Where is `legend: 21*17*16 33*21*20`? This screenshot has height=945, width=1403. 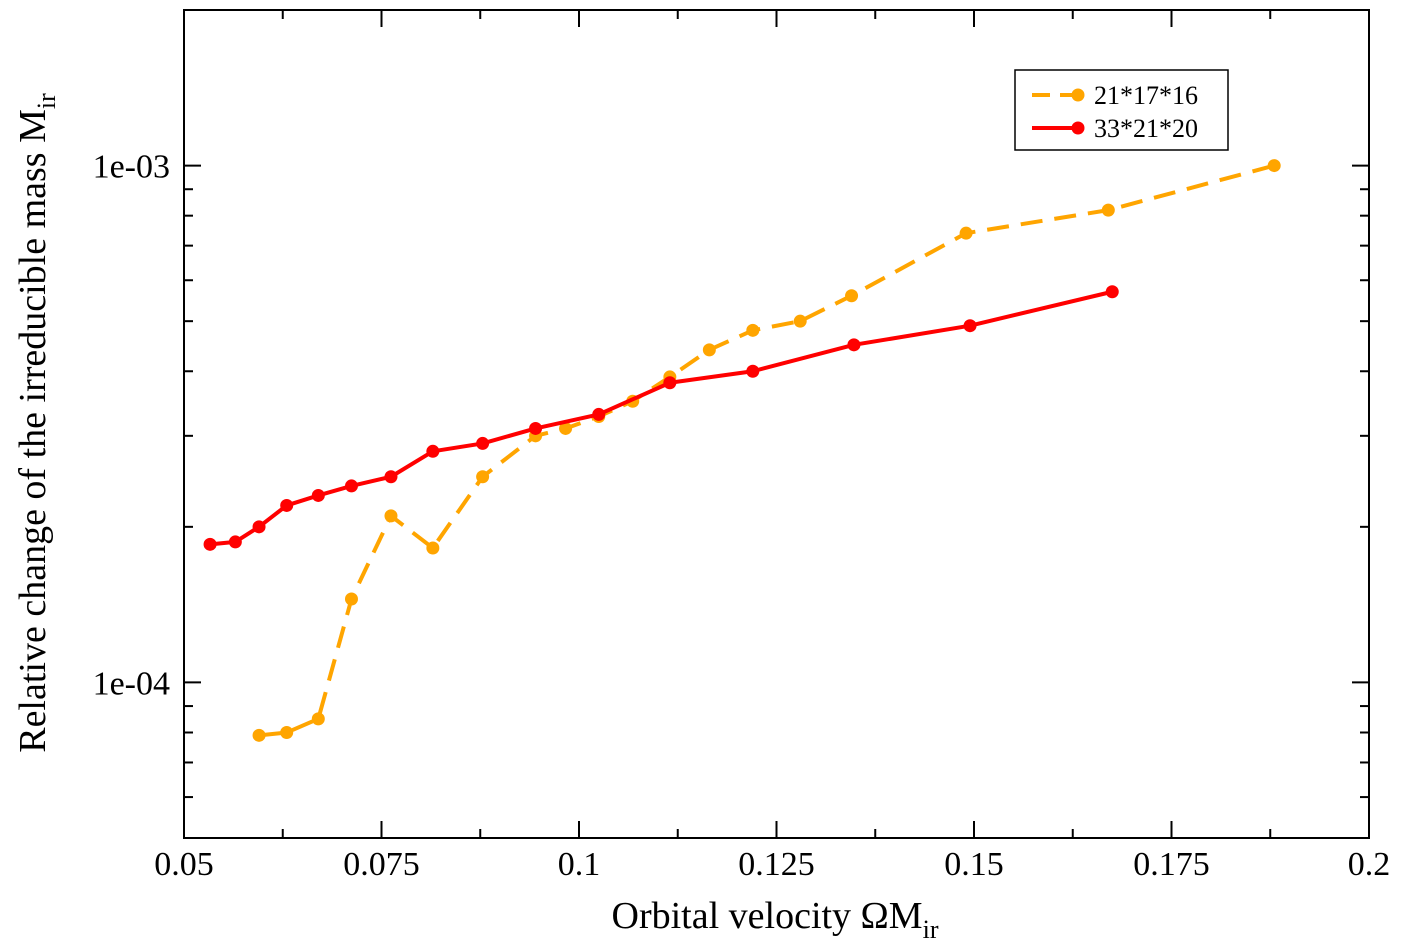
legend: 21*17*16 33*21*20 is located at coordinates (1121, 110).